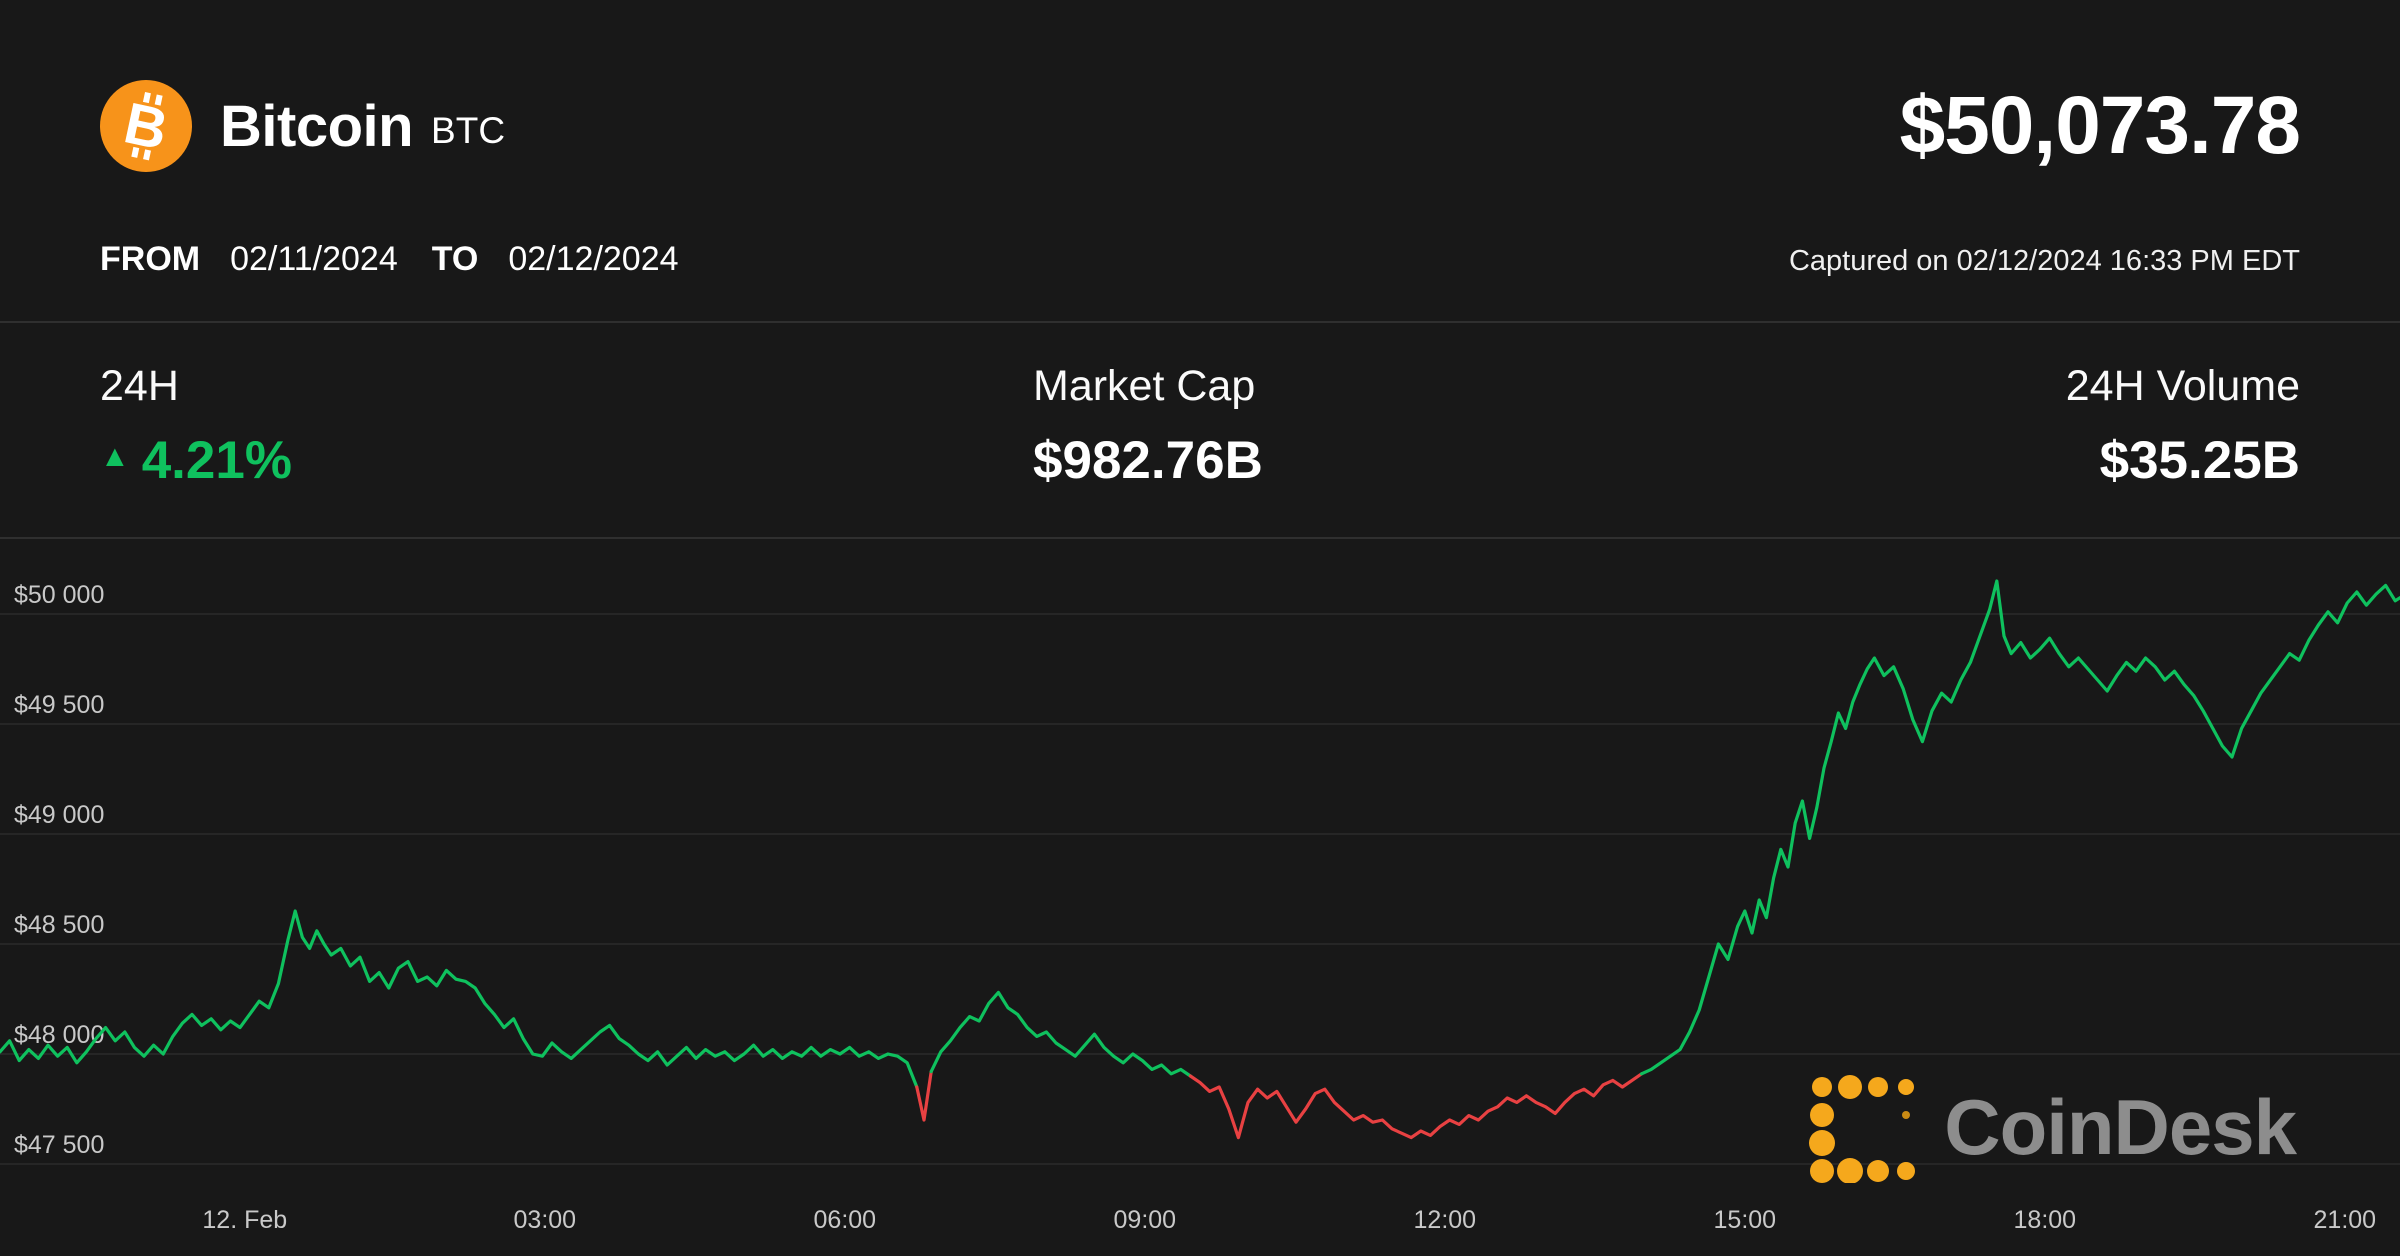  I want to click on from-date: 02/11/2024, so click(314, 259).